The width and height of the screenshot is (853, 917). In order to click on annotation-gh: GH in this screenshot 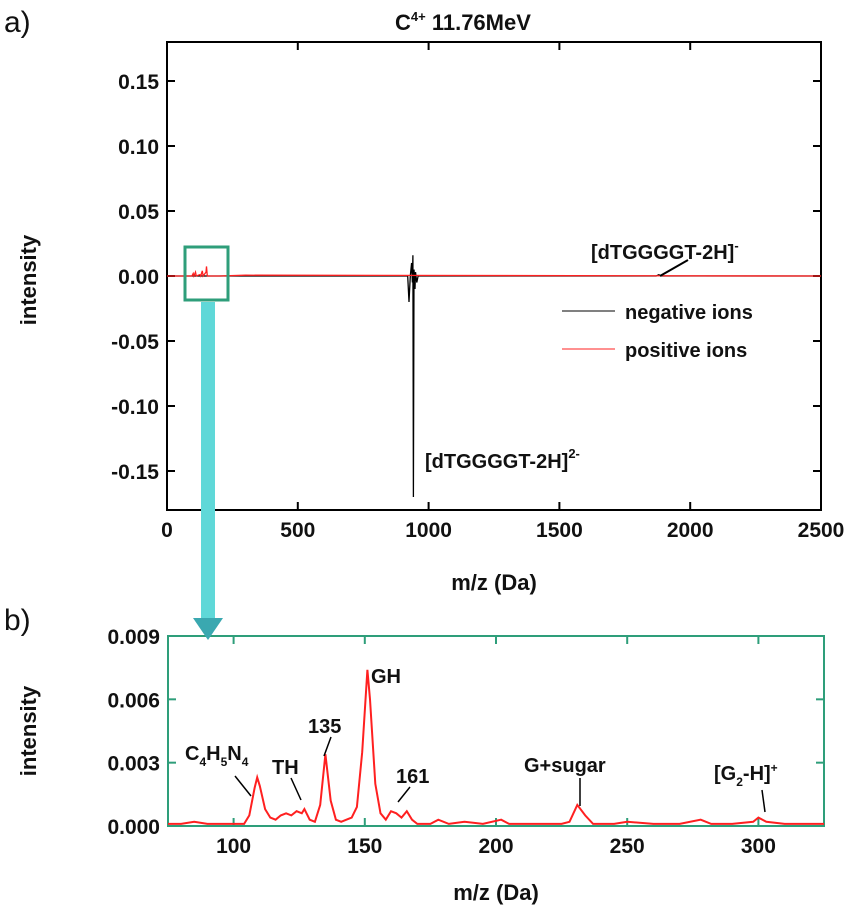, I will do `click(386, 677)`.